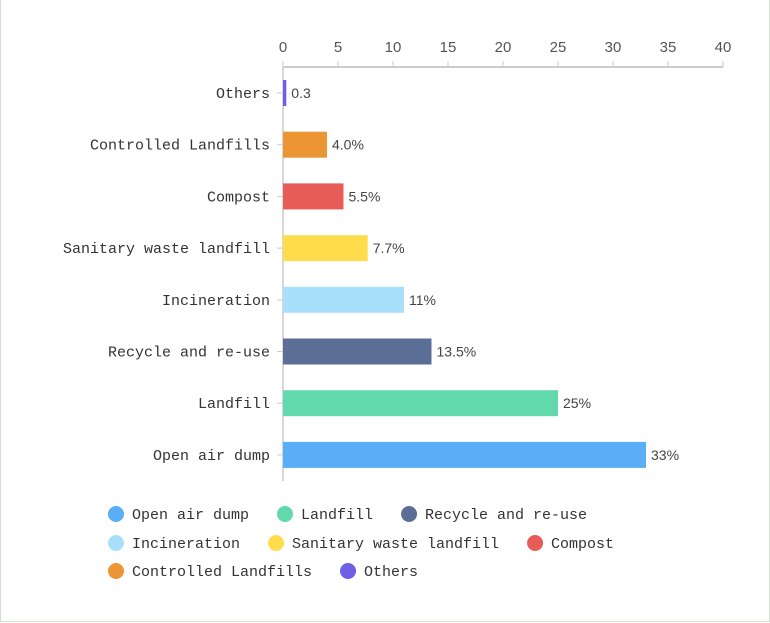  I want to click on x-tick-label: 20, so click(503, 47).